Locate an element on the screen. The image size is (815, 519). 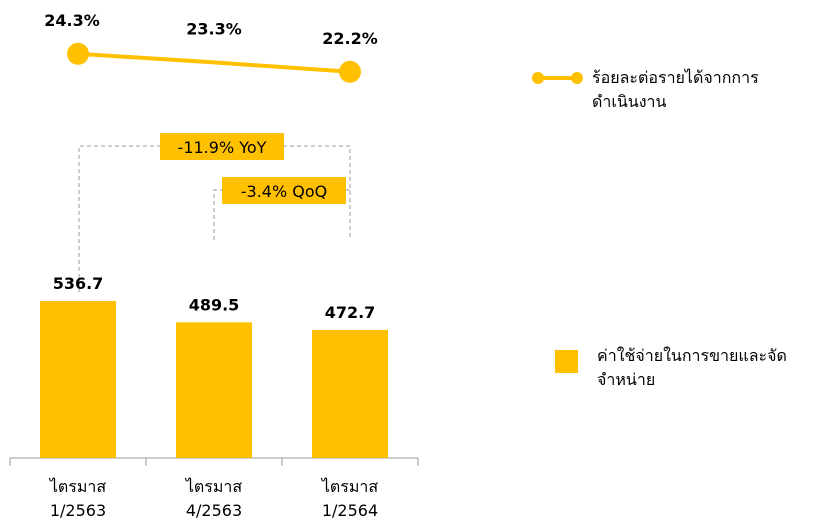
x-tick-label: 4/2563 is located at coordinates (214, 510).